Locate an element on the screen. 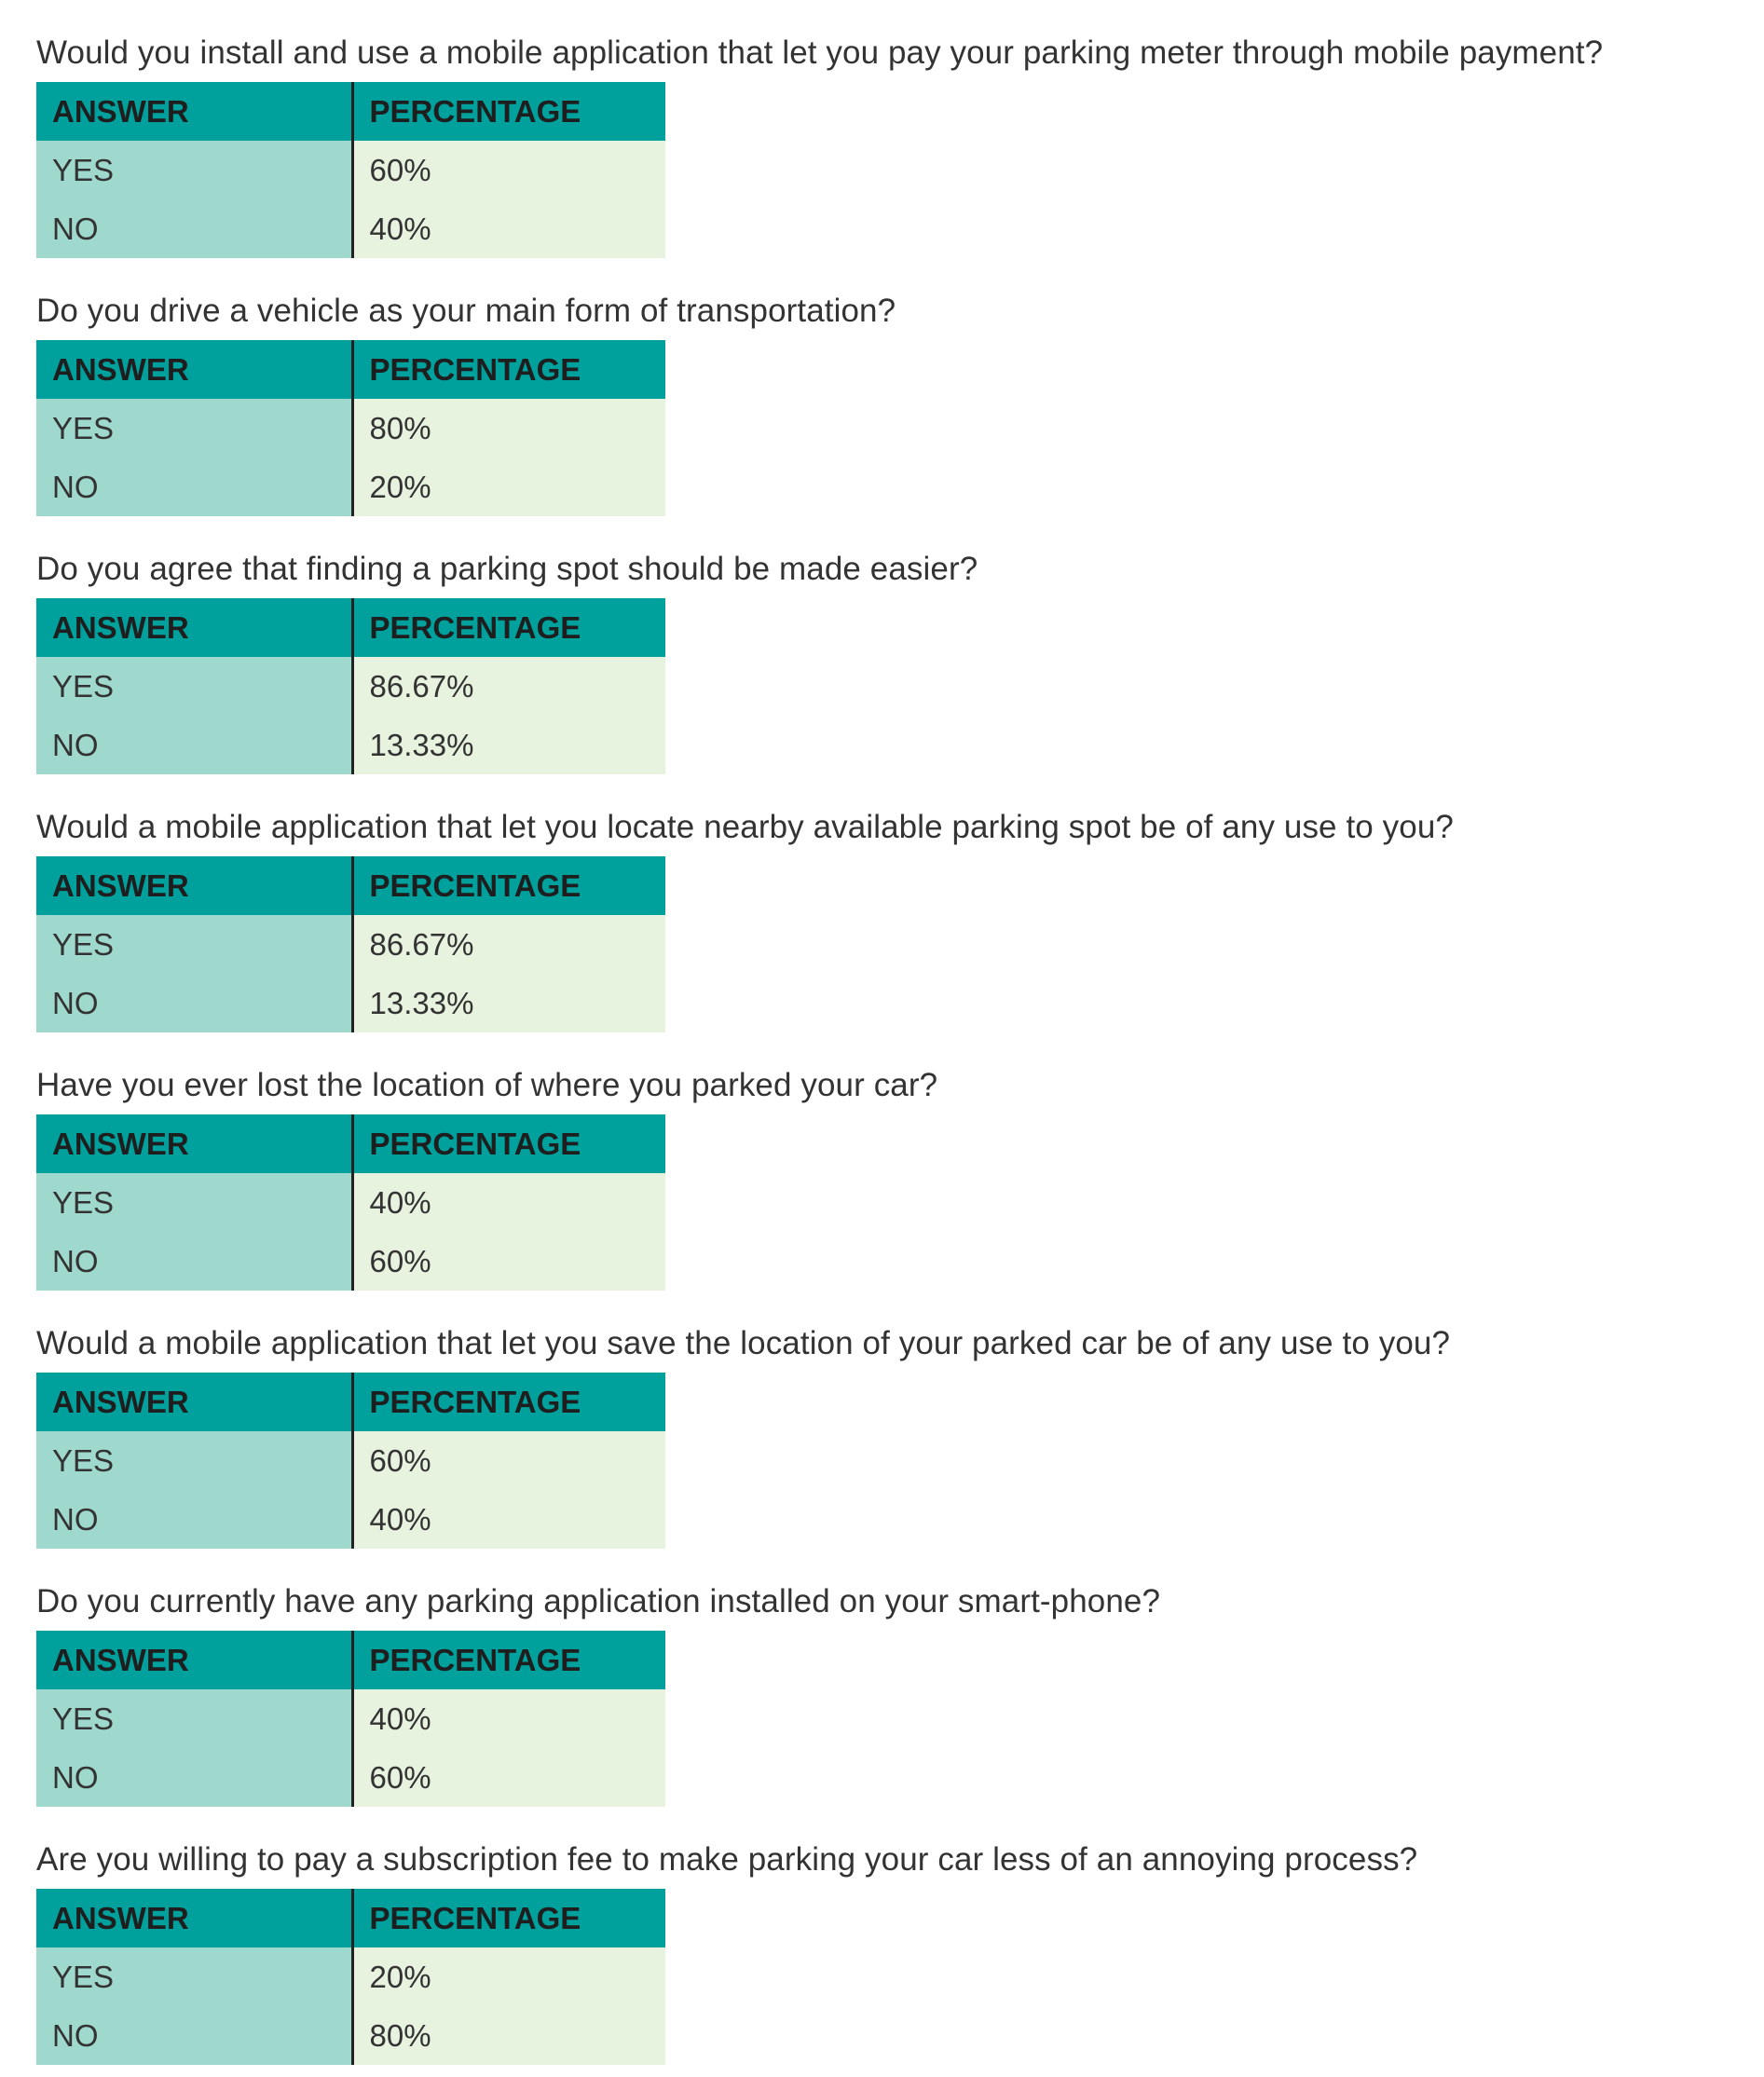 The width and height of the screenshot is (1764, 2077). table-row: YES 20% is located at coordinates (350, 1976).